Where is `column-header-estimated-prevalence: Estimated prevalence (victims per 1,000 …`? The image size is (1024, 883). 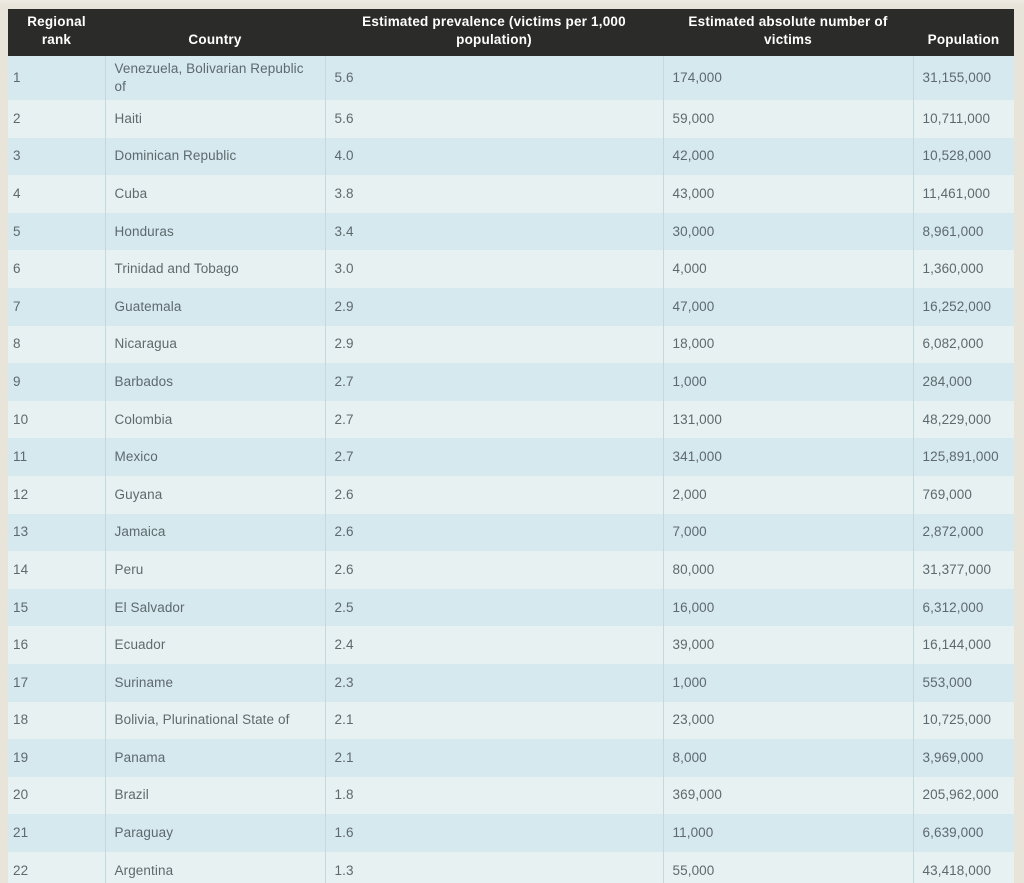 column-header-estimated-prevalence: Estimated prevalence (victims per 1,000 … is located at coordinates (494, 30).